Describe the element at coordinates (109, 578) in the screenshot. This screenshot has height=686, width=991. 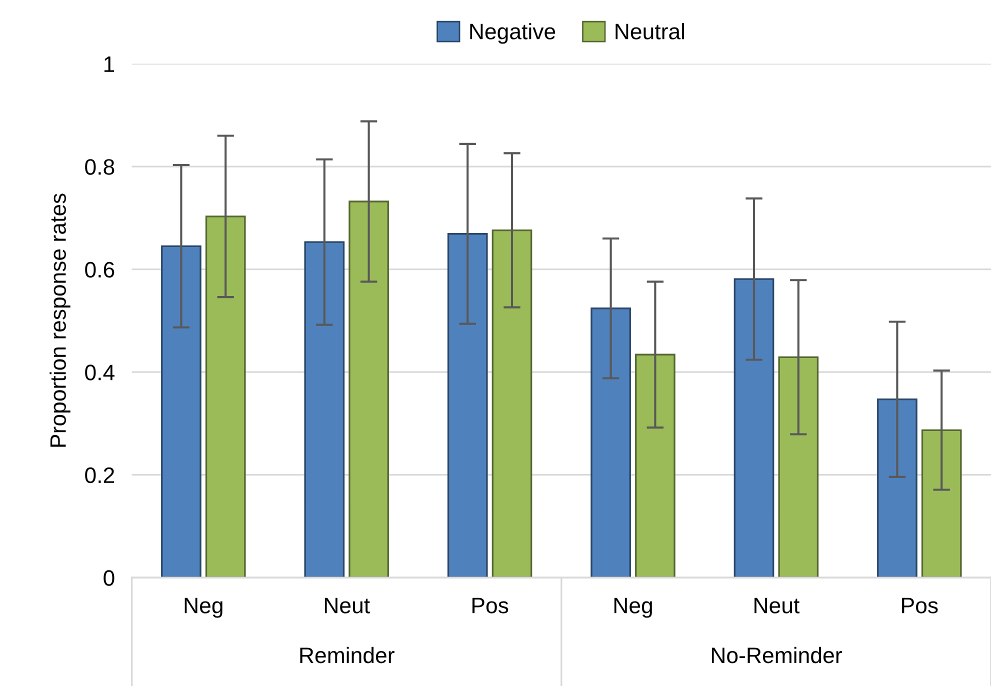
I see `y-tick-label: 0` at that location.